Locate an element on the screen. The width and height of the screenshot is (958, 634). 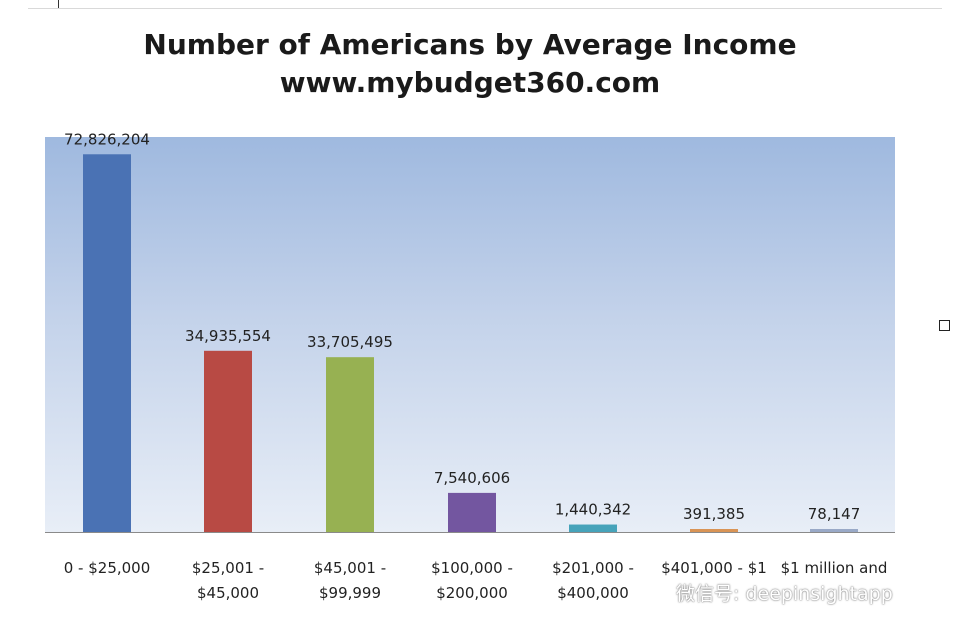
category-label-3-0: $100,000 - is located at coordinates (472, 568).